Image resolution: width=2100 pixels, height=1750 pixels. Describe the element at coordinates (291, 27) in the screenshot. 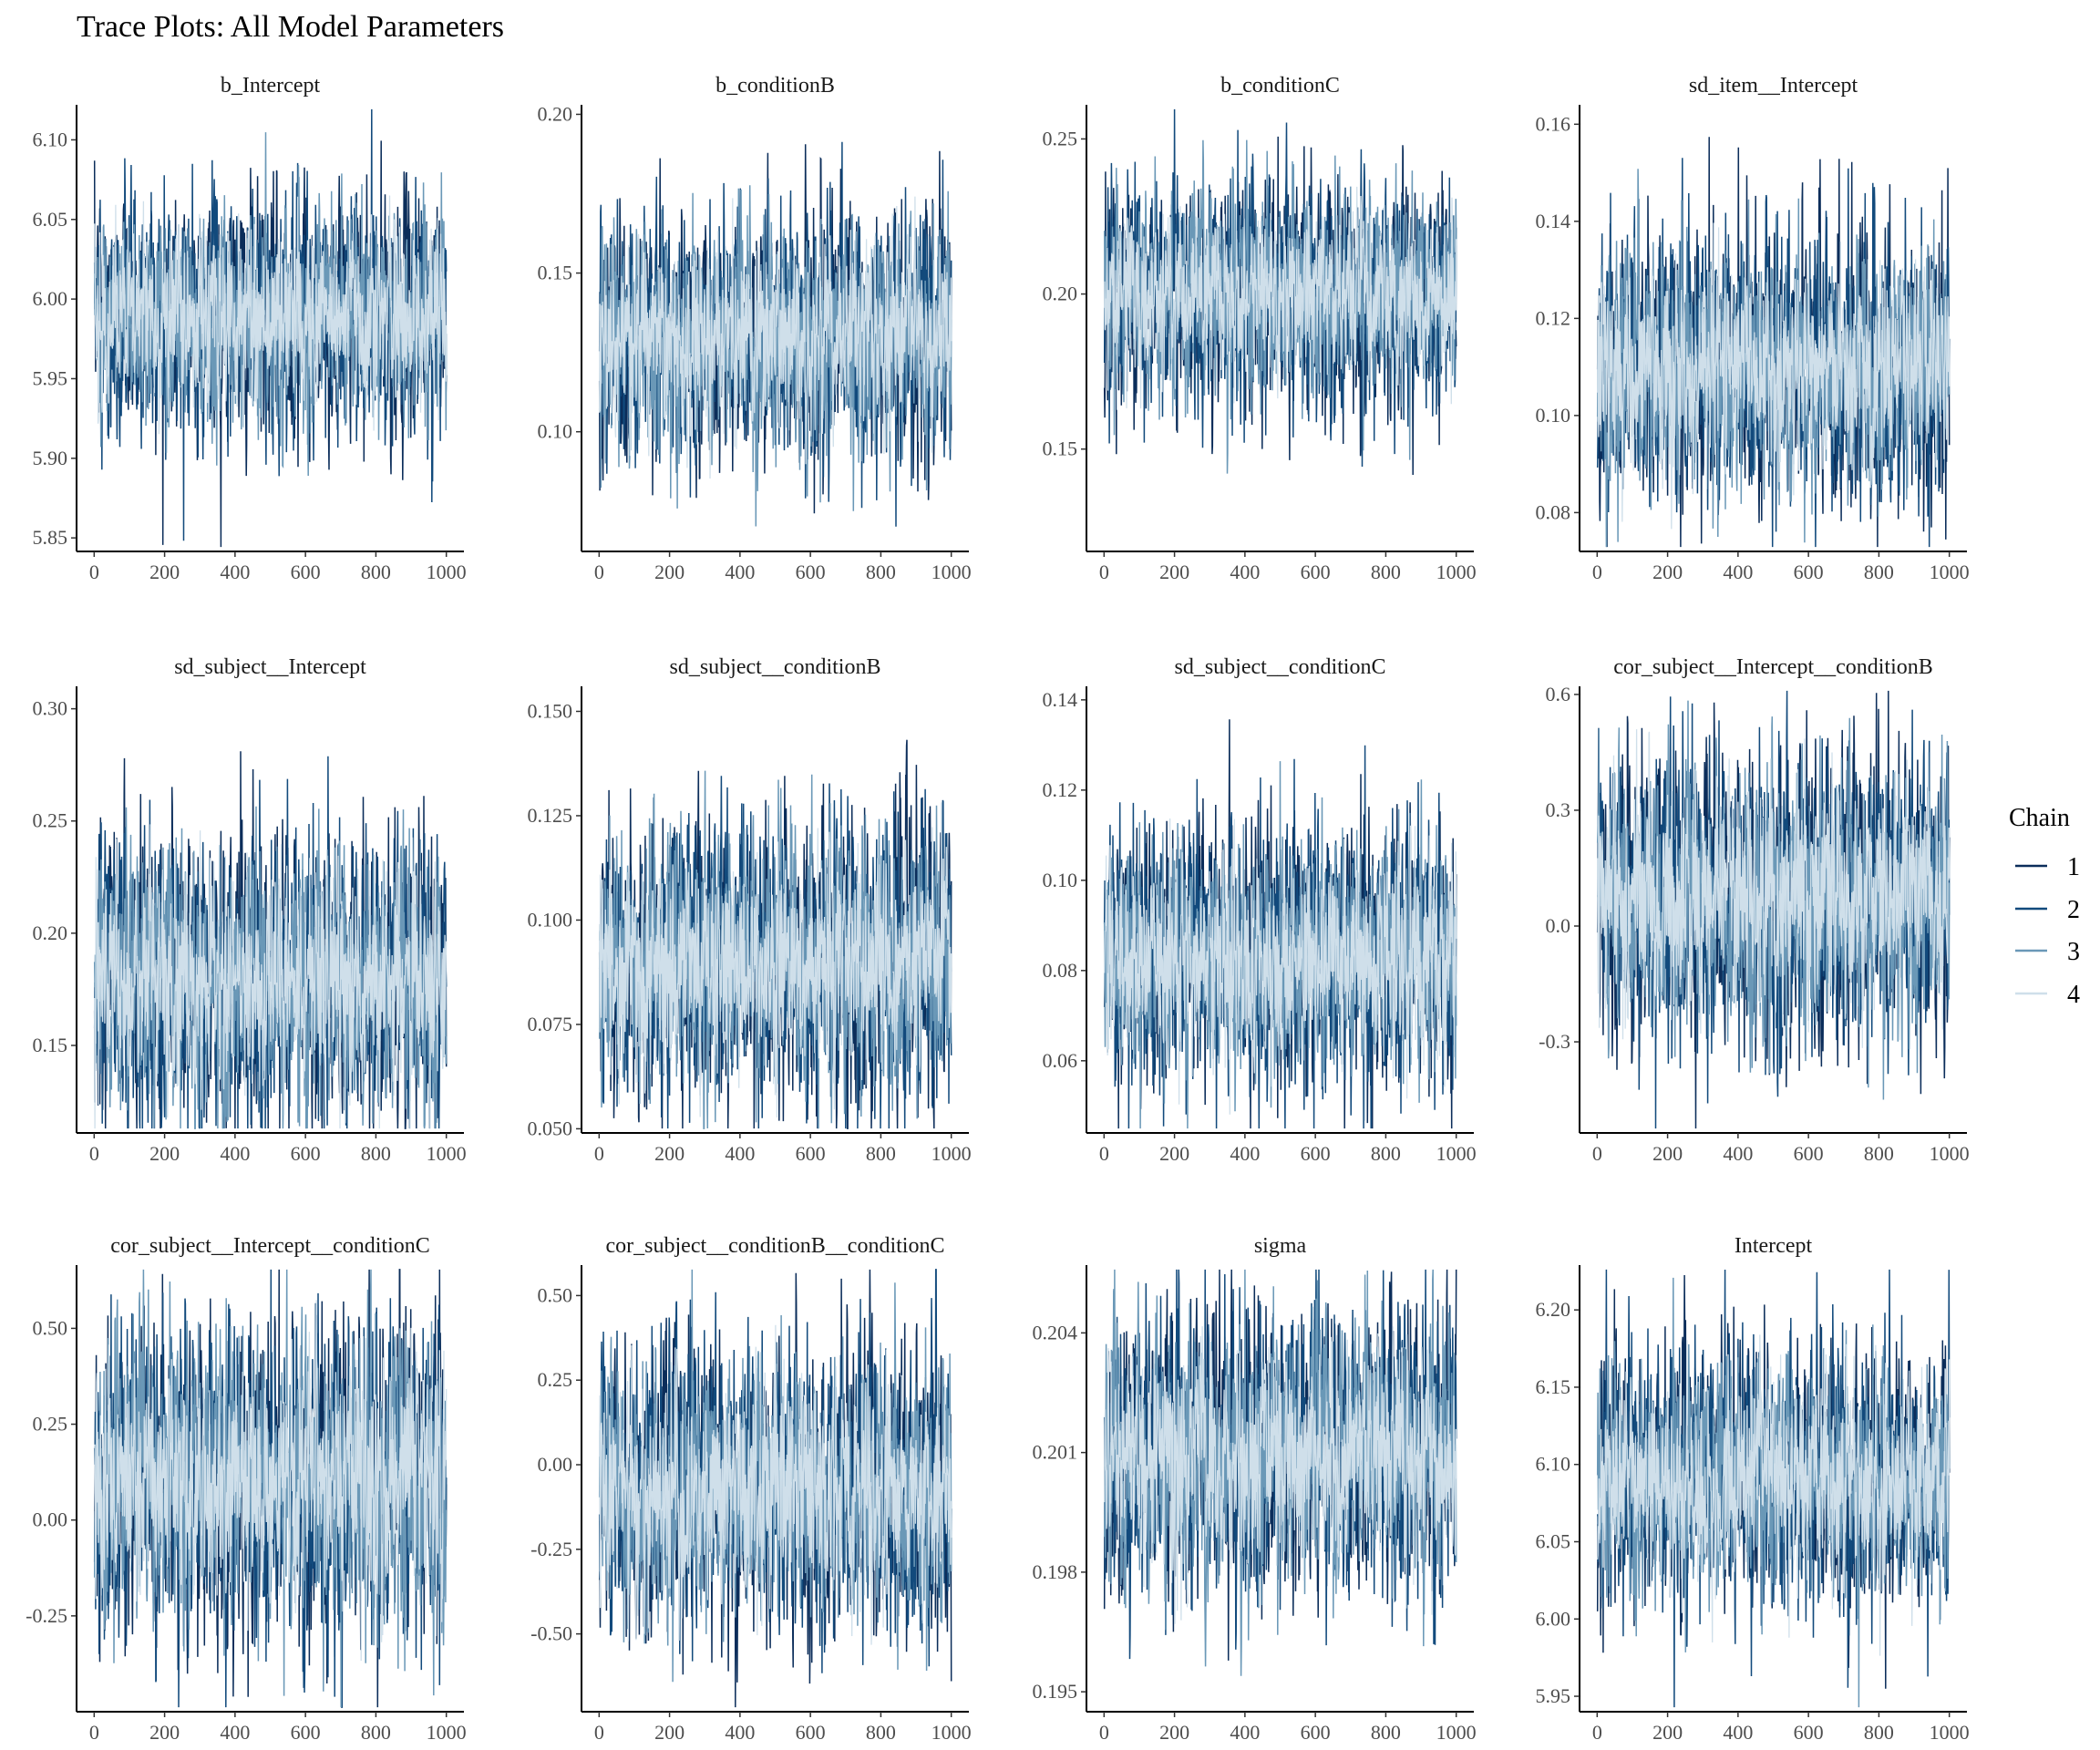

I see `figure-title: Trace Plots: All Model Parameters` at that location.